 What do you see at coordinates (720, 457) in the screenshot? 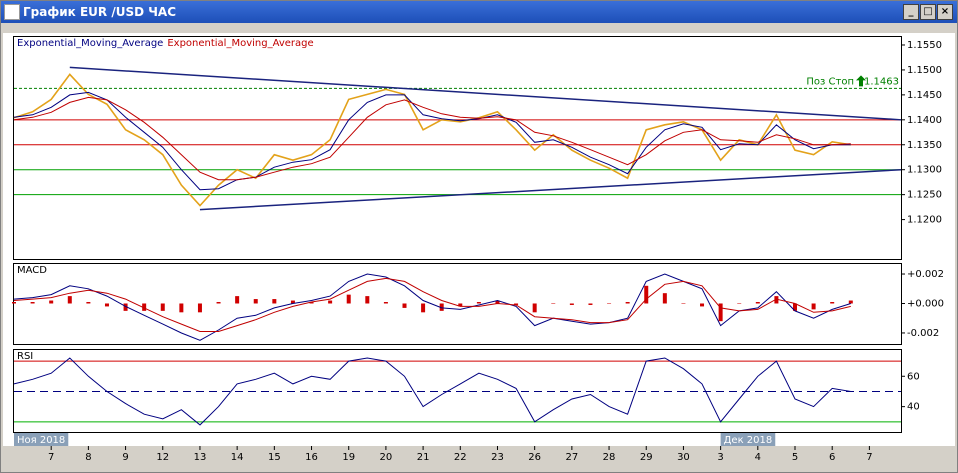
I see `x-tick-label: 3` at bounding box center [720, 457].